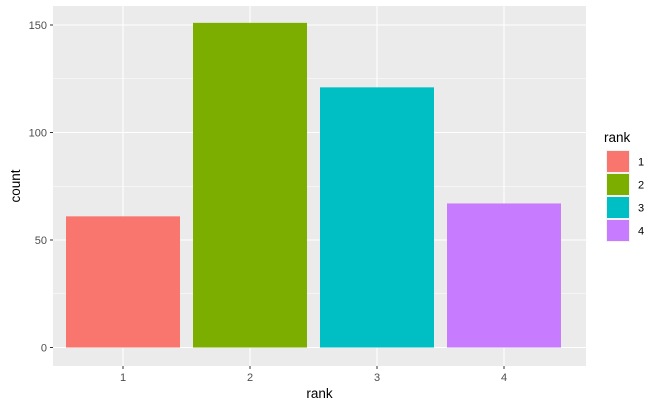  Describe the element at coordinates (377, 378) in the screenshot. I see `x-tick-label: 3` at that location.